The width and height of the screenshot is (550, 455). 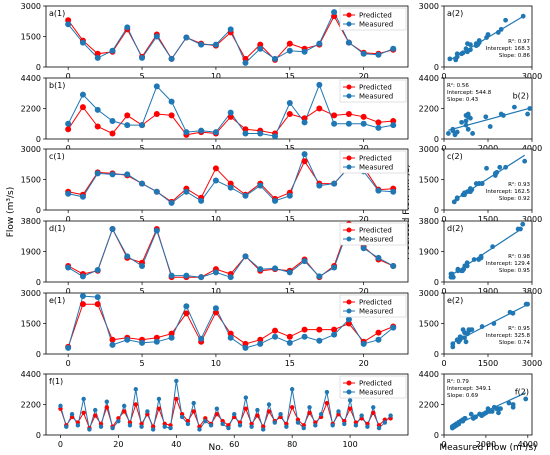 What do you see at coordinates (515, 56) in the screenshot?
I see `a2-stat-2: Slope: 0.86` at bounding box center [515, 56].